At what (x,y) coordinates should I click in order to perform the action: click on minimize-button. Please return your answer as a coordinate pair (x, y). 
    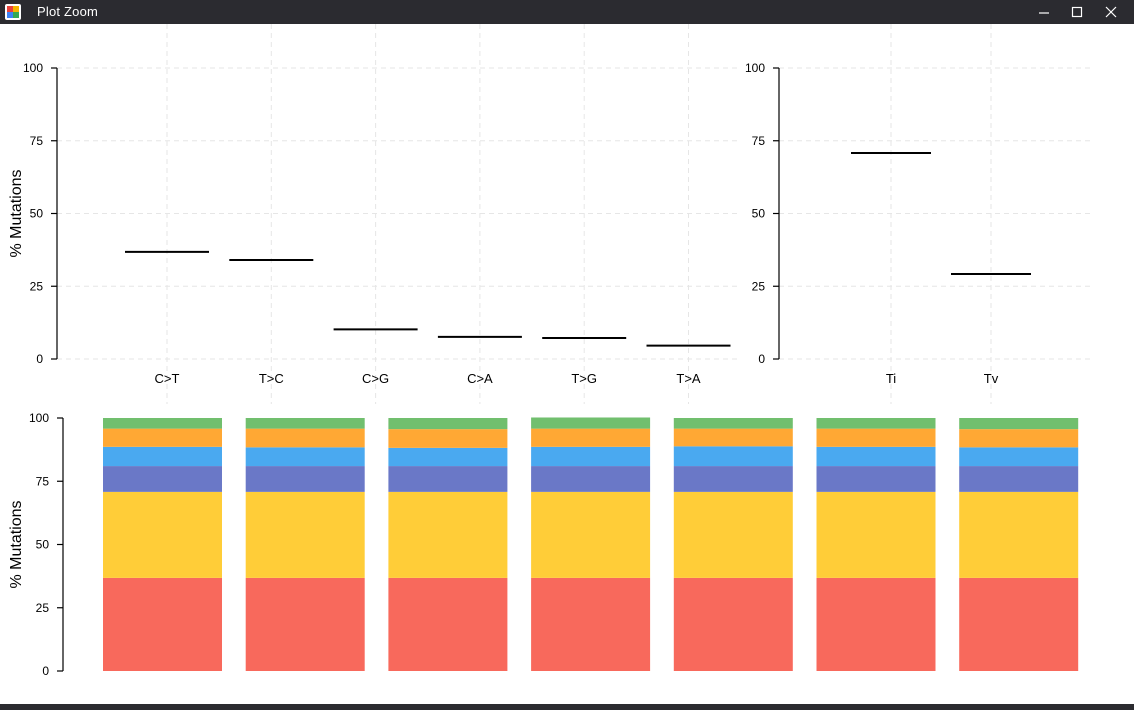
    Looking at the image, I should click on (1044, 12).